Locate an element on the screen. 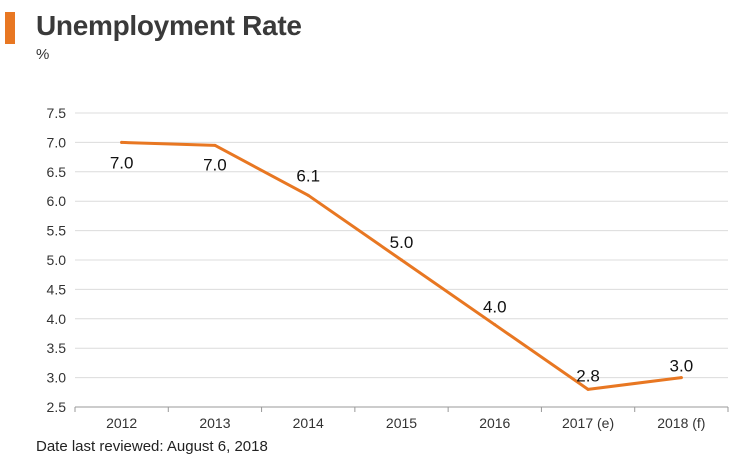 This screenshot has height=468, width=748. y-tick-label: 6.5 is located at coordinates (57, 172).